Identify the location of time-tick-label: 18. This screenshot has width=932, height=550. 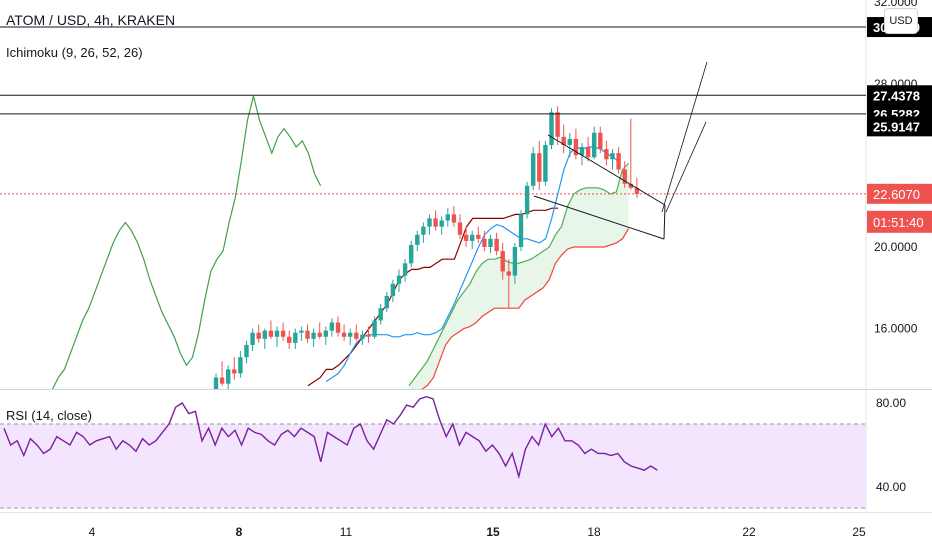
(594, 532).